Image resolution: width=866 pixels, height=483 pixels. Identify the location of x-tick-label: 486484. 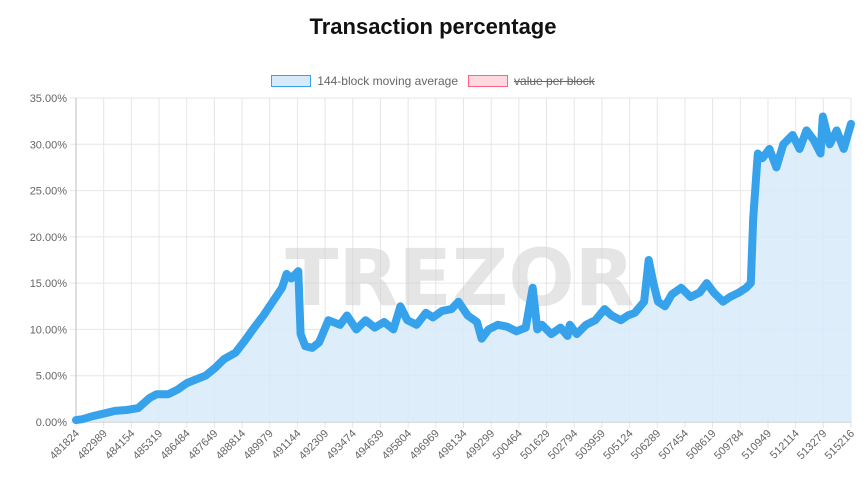
(175, 445).